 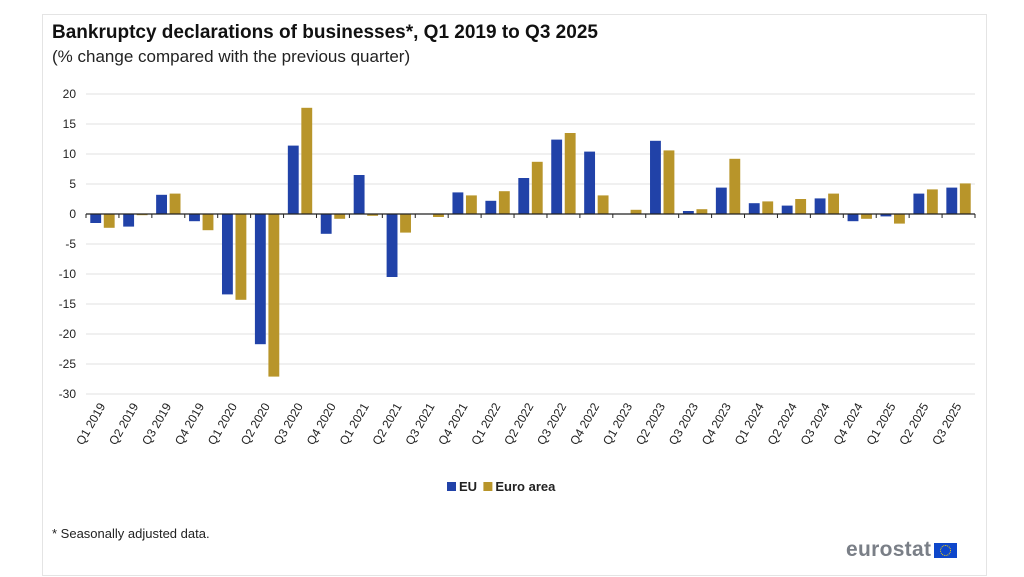 I want to click on x-tick-label: Q2 2024, so click(x=782, y=423).